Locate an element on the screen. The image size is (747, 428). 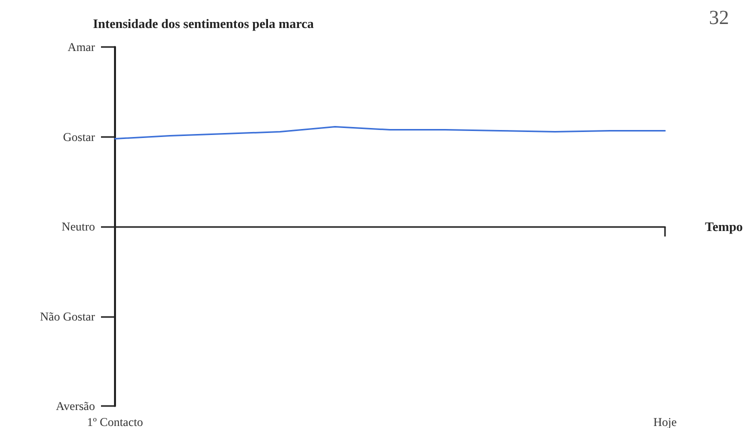
text: Neutro is located at coordinates (78, 227).